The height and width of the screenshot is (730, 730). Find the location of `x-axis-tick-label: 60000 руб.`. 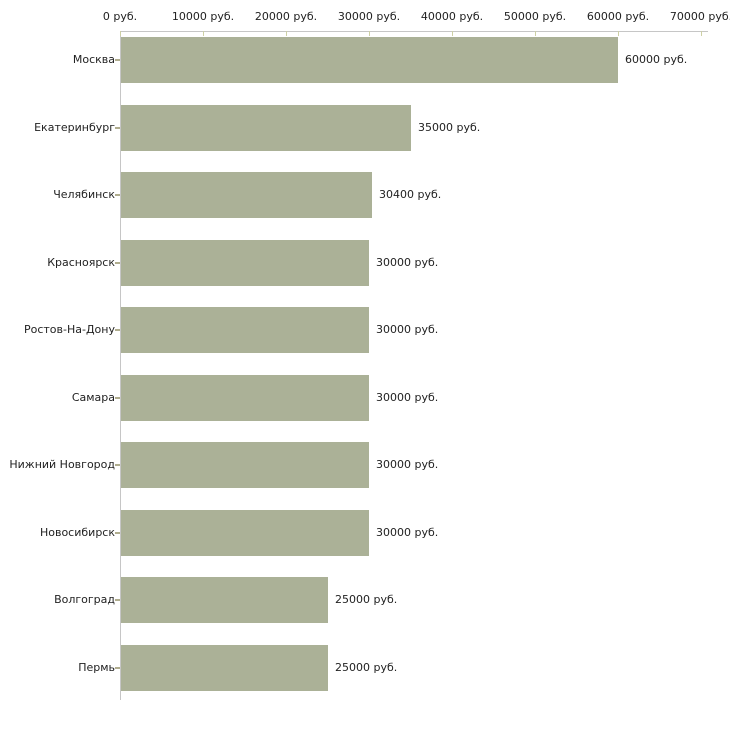

x-axis-tick-label: 60000 руб. is located at coordinates (618, 16).